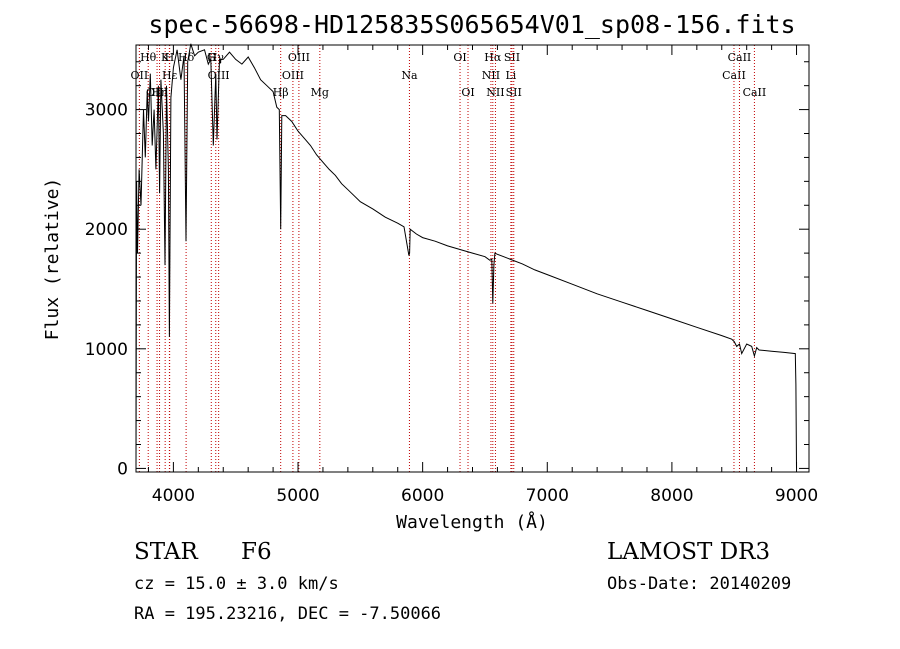  I want to click on redshift-value: cz = 15.0 ± 3.0 km/s, so click(236, 584).